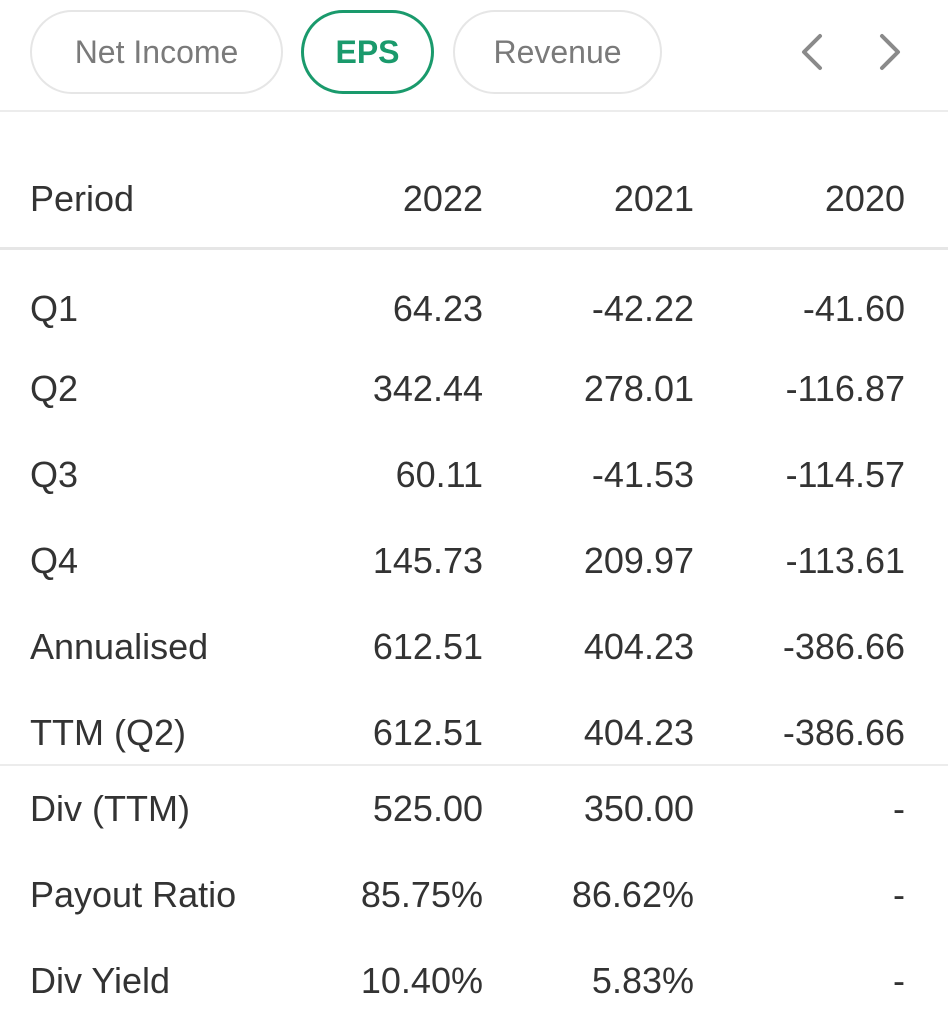  I want to click on dividend-row: Payout Ratio 85.75% 86.62% -, so click(474, 895).